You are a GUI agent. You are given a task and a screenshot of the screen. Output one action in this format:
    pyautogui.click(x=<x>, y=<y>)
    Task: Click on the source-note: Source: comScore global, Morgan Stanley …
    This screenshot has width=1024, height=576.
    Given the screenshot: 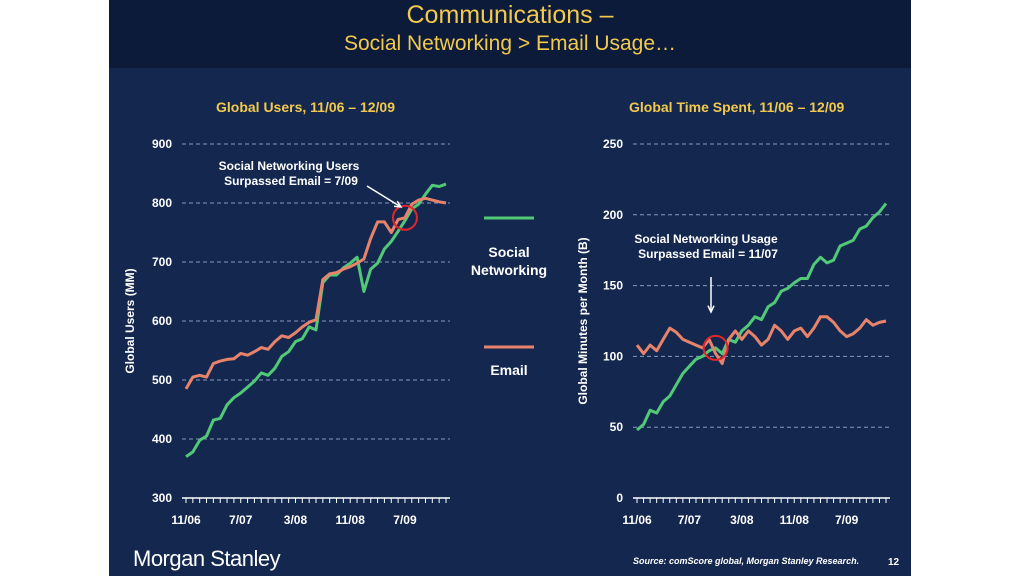 What is the action you would take?
    pyautogui.click(x=746, y=561)
    